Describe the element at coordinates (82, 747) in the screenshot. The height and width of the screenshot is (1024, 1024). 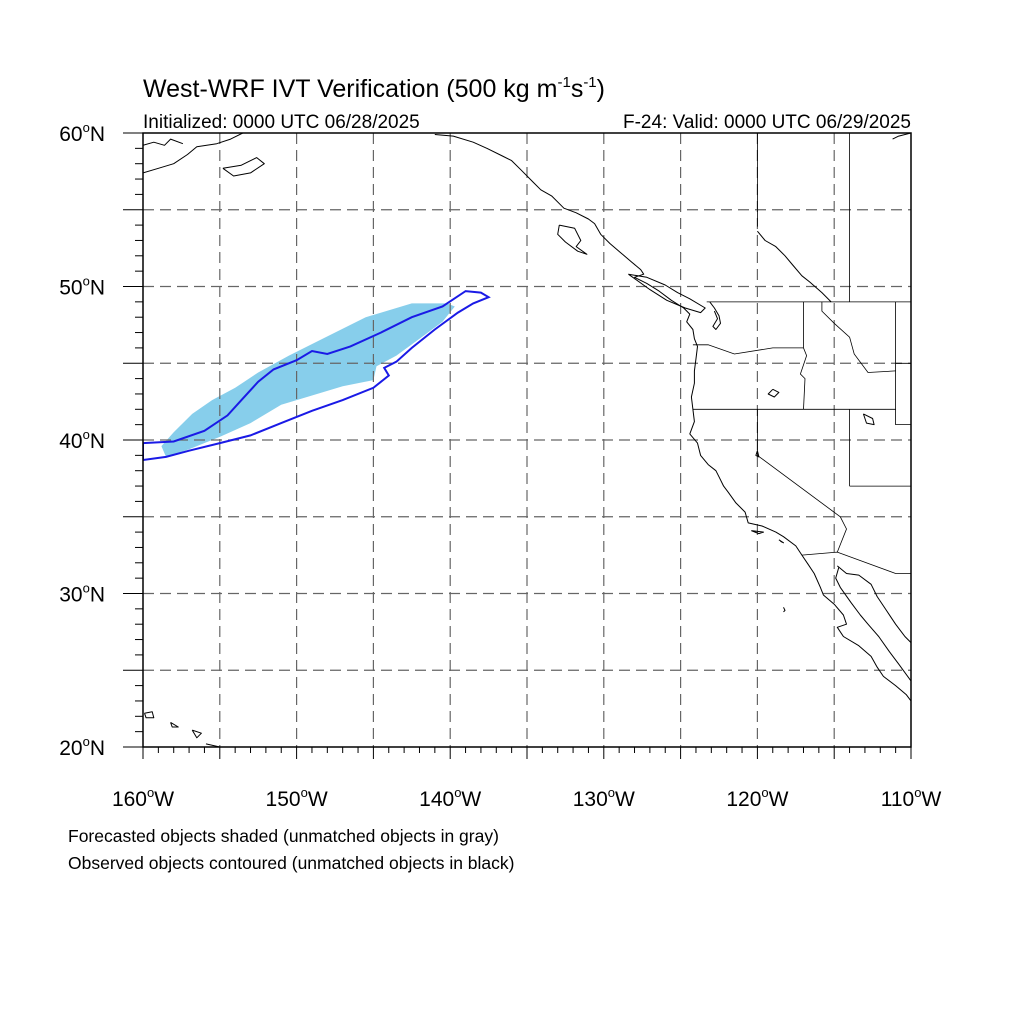
I see `lat-tick-label: 20oN` at that location.